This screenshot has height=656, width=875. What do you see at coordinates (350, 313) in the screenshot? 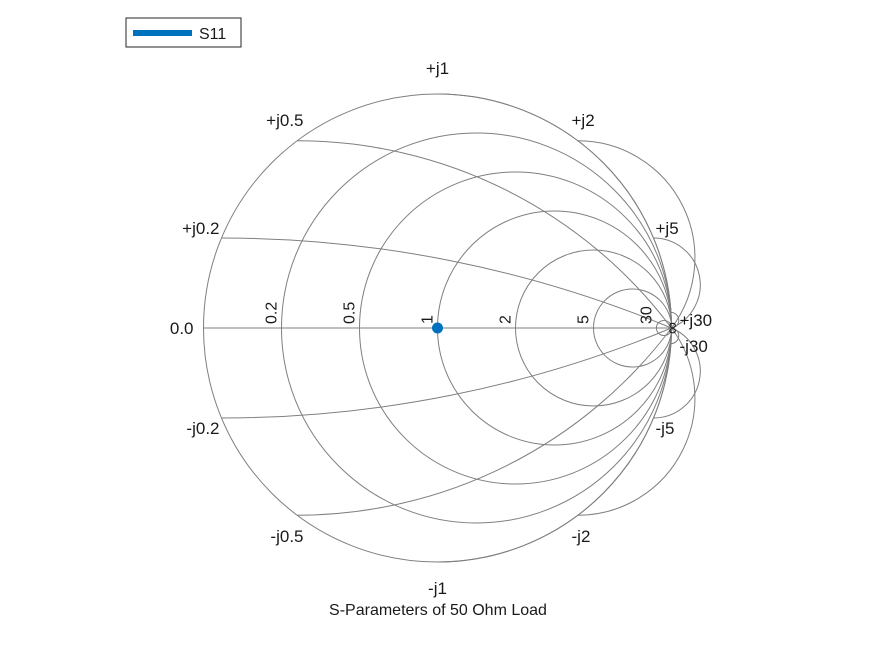
I see `resistance-label-2: 0.5` at bounding box center [350, 313].